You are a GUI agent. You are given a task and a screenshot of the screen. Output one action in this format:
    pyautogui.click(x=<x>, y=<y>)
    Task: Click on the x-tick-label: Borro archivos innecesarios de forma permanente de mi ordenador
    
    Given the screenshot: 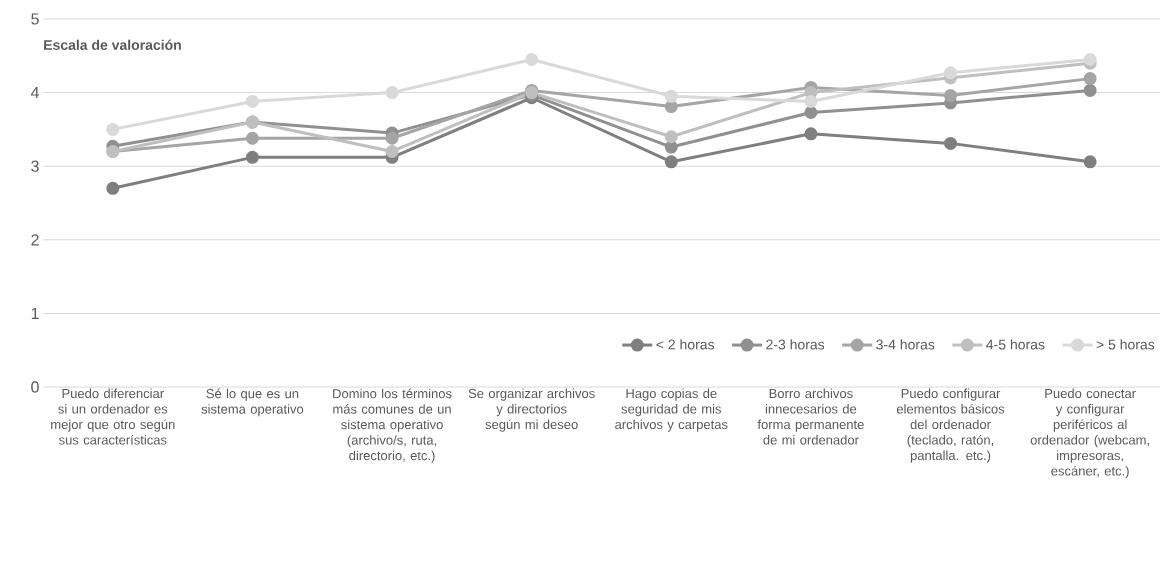 What is the action you would take?
    pyautogui.click(x=810, y=416)
    